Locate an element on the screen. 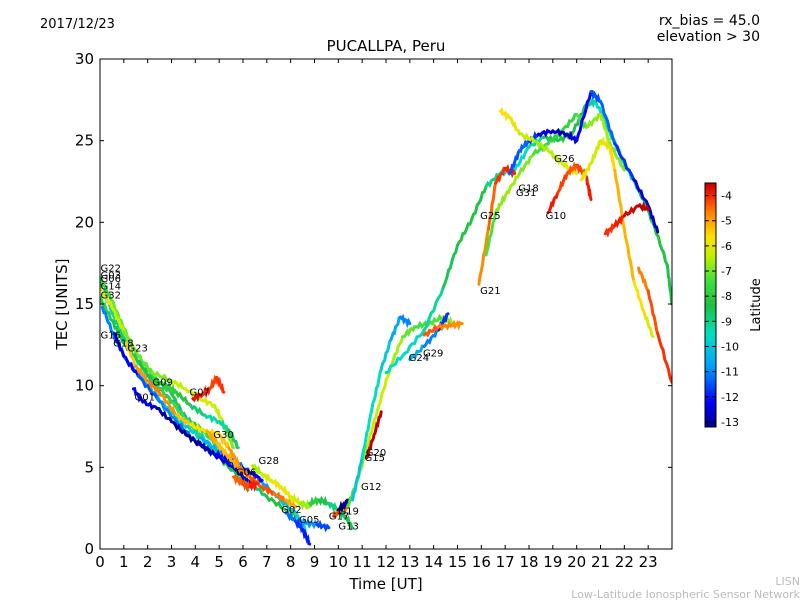  colorbar-tick-label: -10 is located at coordinates (730, 347).